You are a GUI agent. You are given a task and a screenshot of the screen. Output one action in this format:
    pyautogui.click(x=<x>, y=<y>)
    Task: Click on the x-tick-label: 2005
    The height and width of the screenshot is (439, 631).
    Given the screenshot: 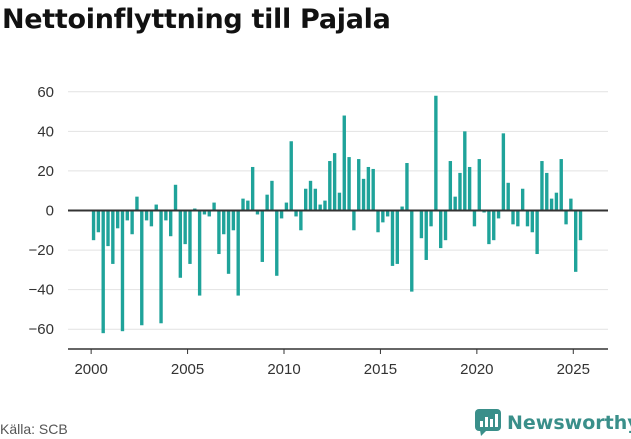 What is the action you would take?
    pyautogui.click(x=187, y=369)
    